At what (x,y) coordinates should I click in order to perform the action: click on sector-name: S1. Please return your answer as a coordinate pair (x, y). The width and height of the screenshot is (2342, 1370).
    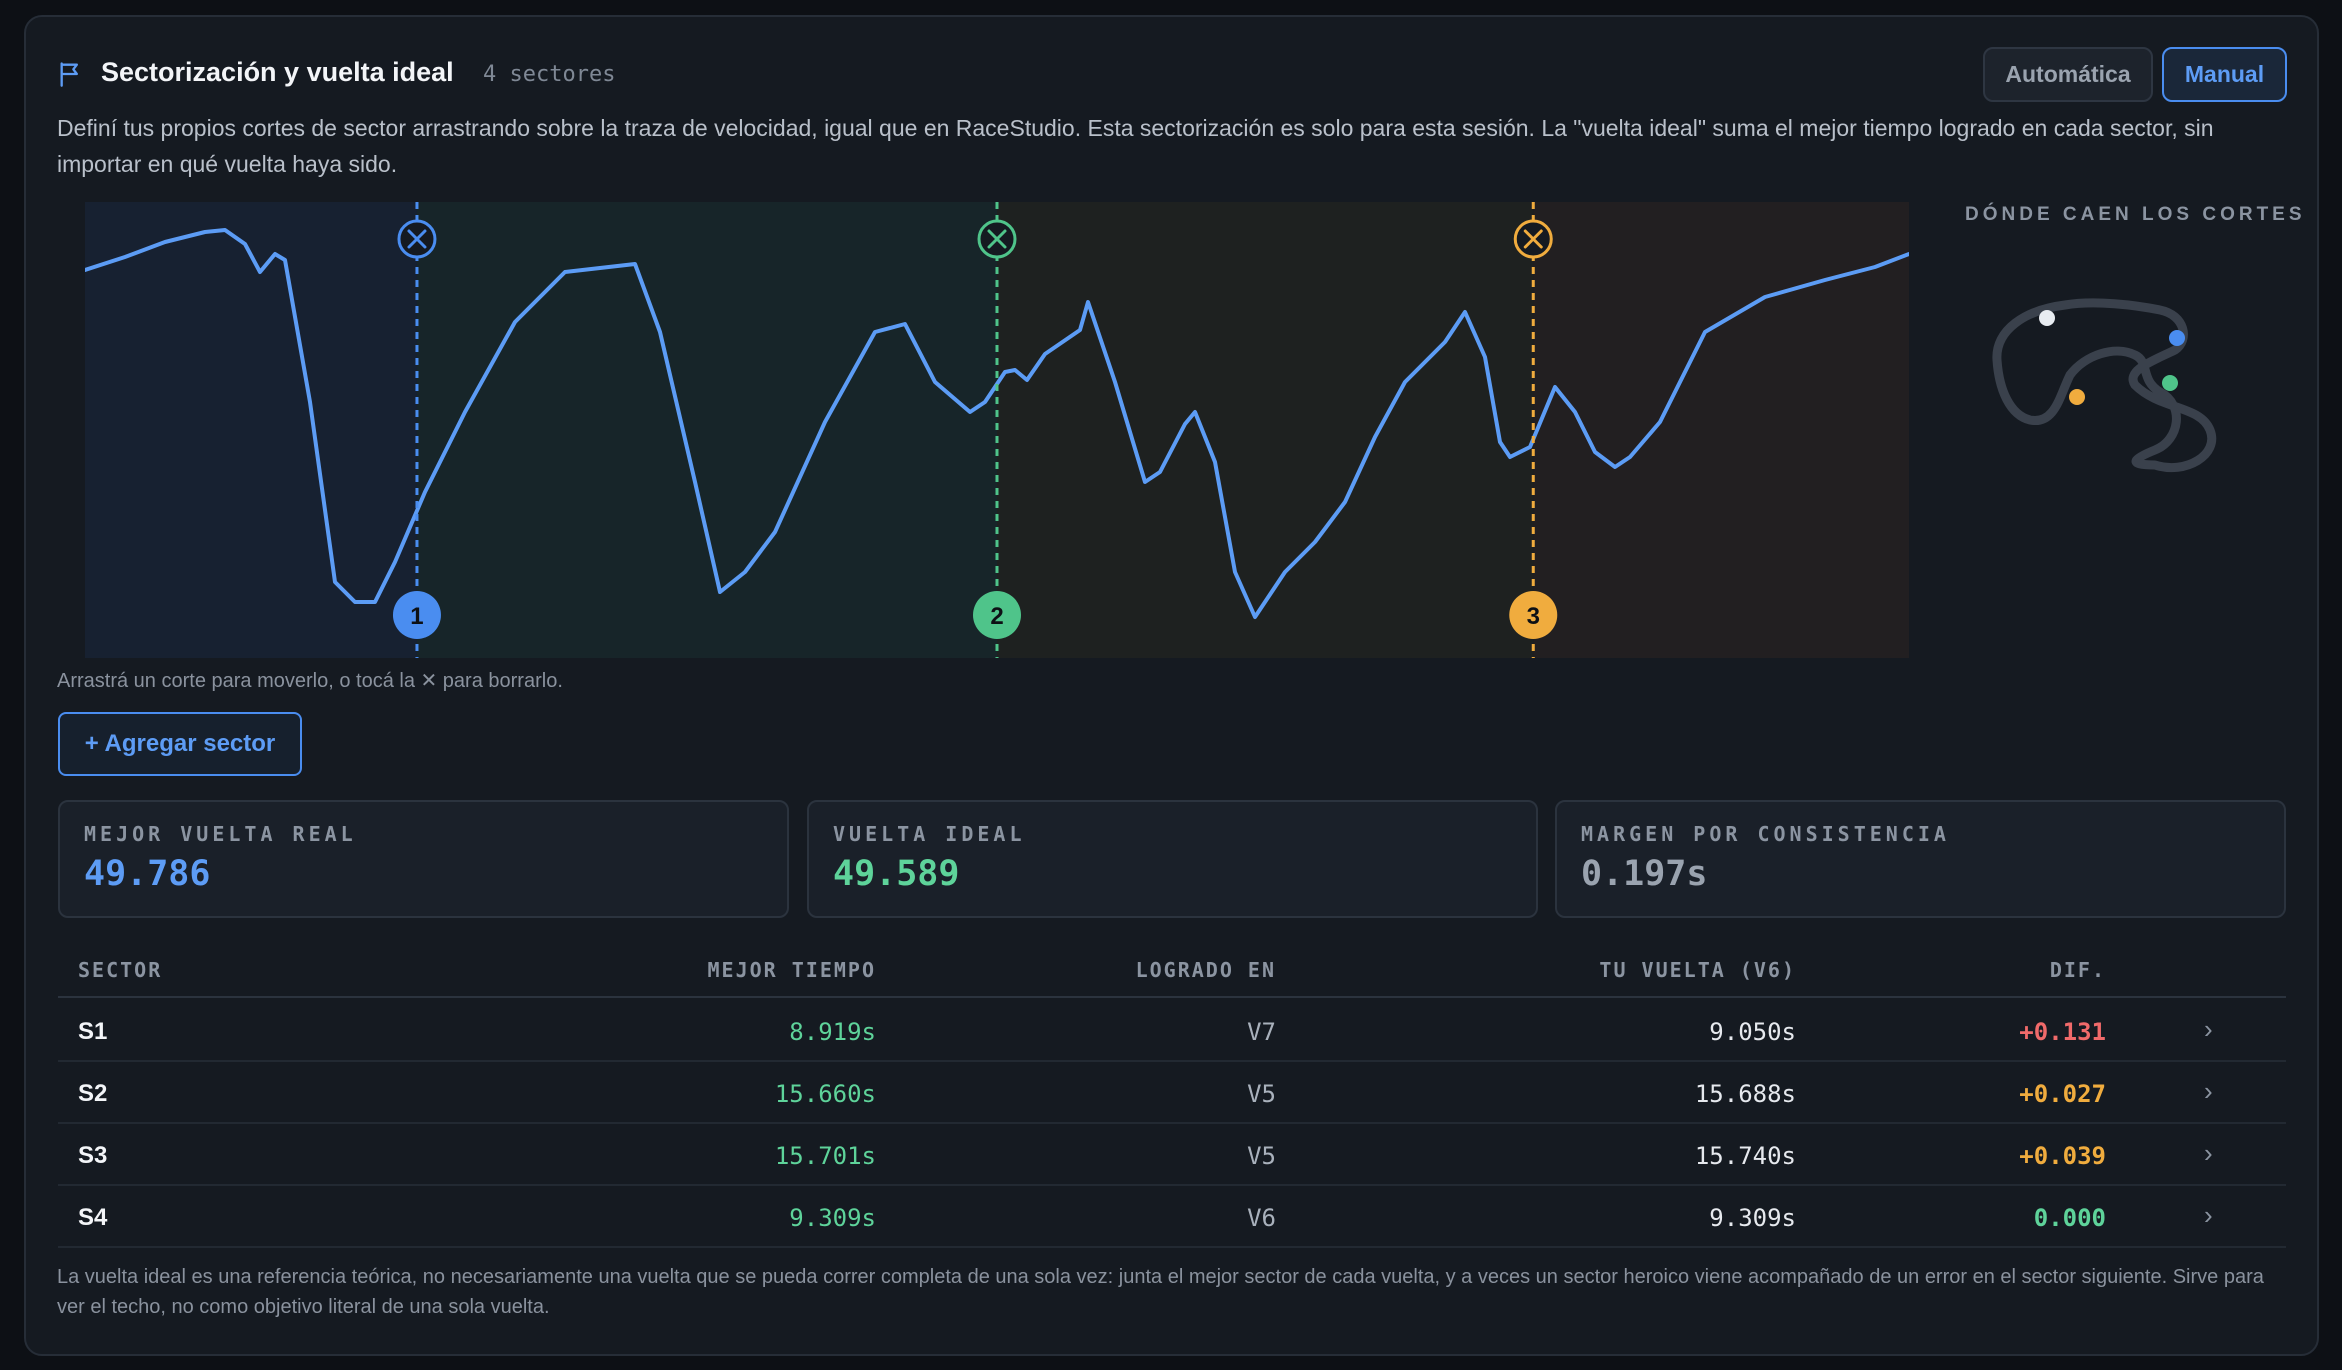
    Looking at the image, I should click on (93, 1031).